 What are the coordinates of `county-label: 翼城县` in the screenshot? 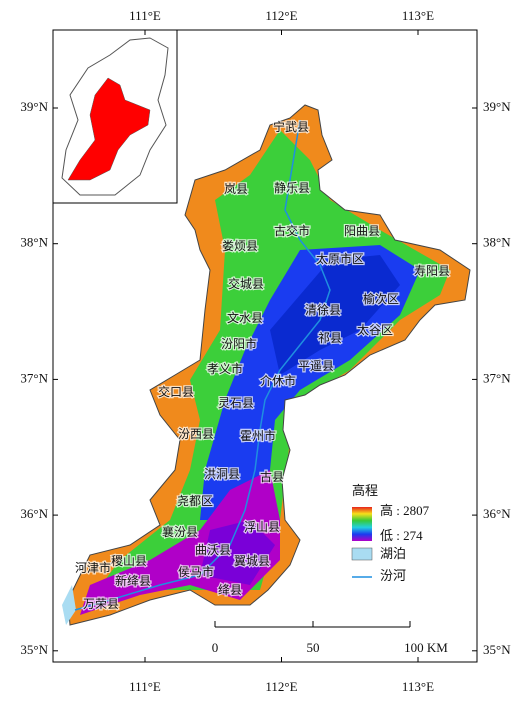 It's located at (252, 561).